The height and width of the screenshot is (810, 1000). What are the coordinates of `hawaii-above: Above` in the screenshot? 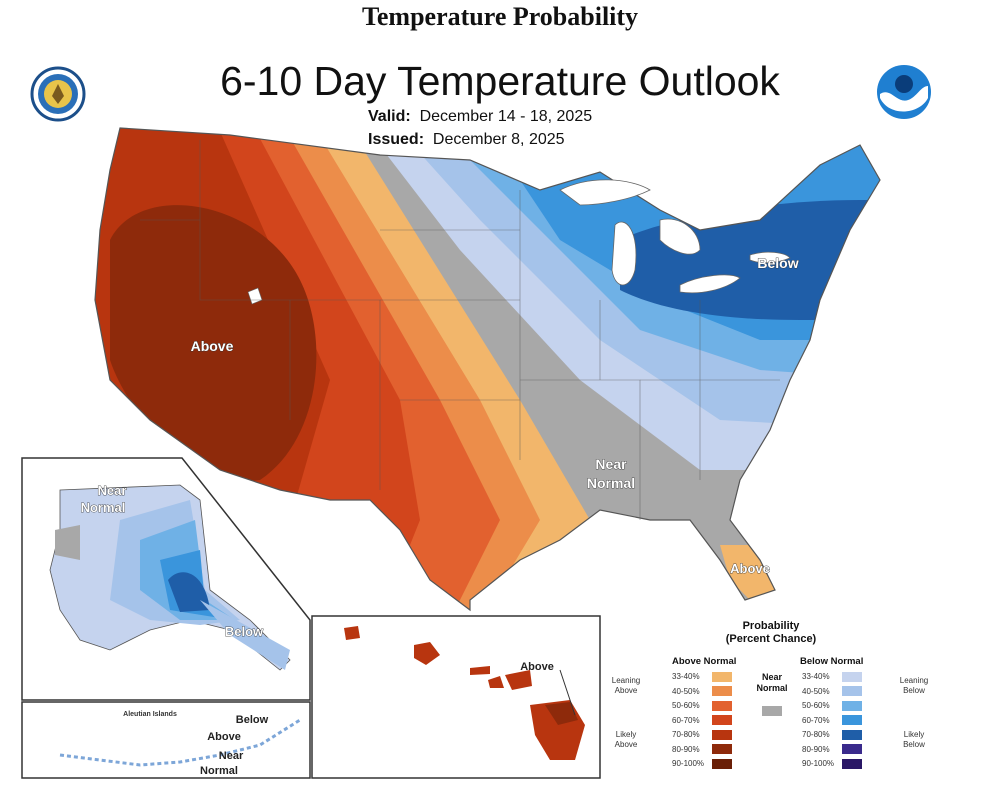 It's located at (537, 667).